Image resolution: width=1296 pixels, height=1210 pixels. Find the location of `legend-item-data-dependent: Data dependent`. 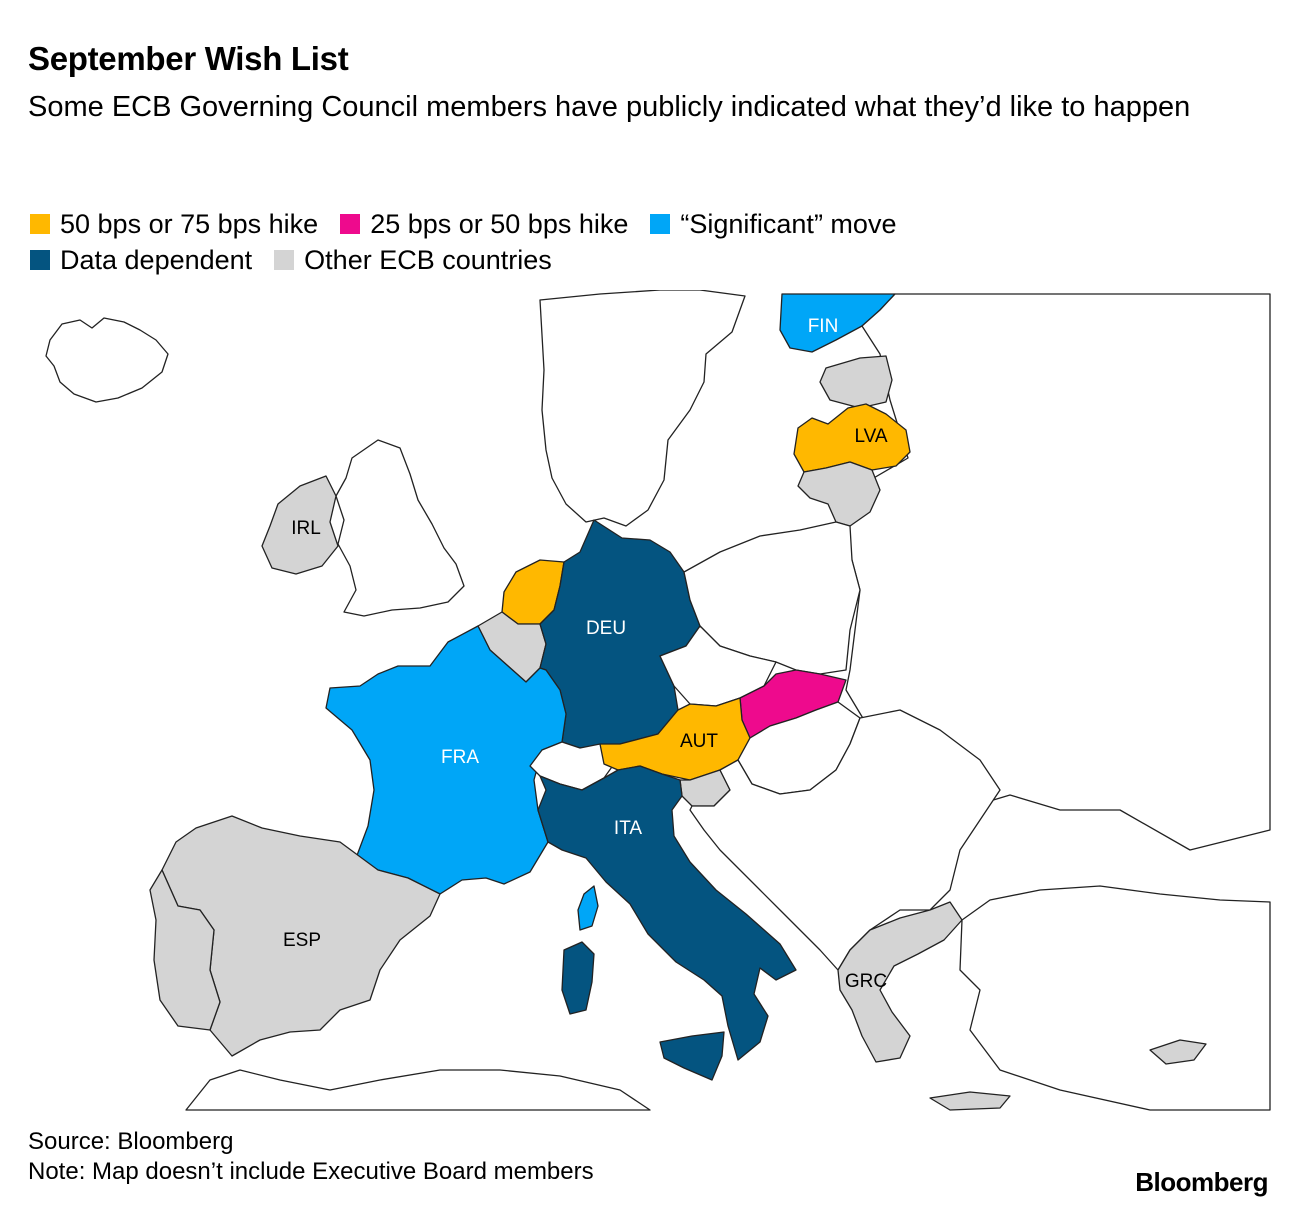

legend-item-data-dependent: Data dependent is located at coordinates (141, 260).